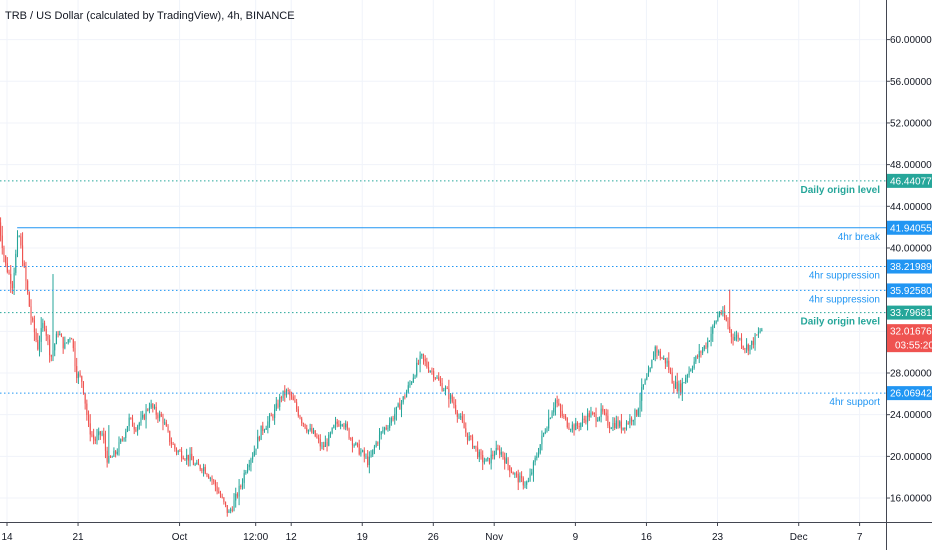  I want to click on time-axis: 14 21 Oct 12:00 12 19 26 Nov 9 16 23 Dec 7, so click(432, 532).